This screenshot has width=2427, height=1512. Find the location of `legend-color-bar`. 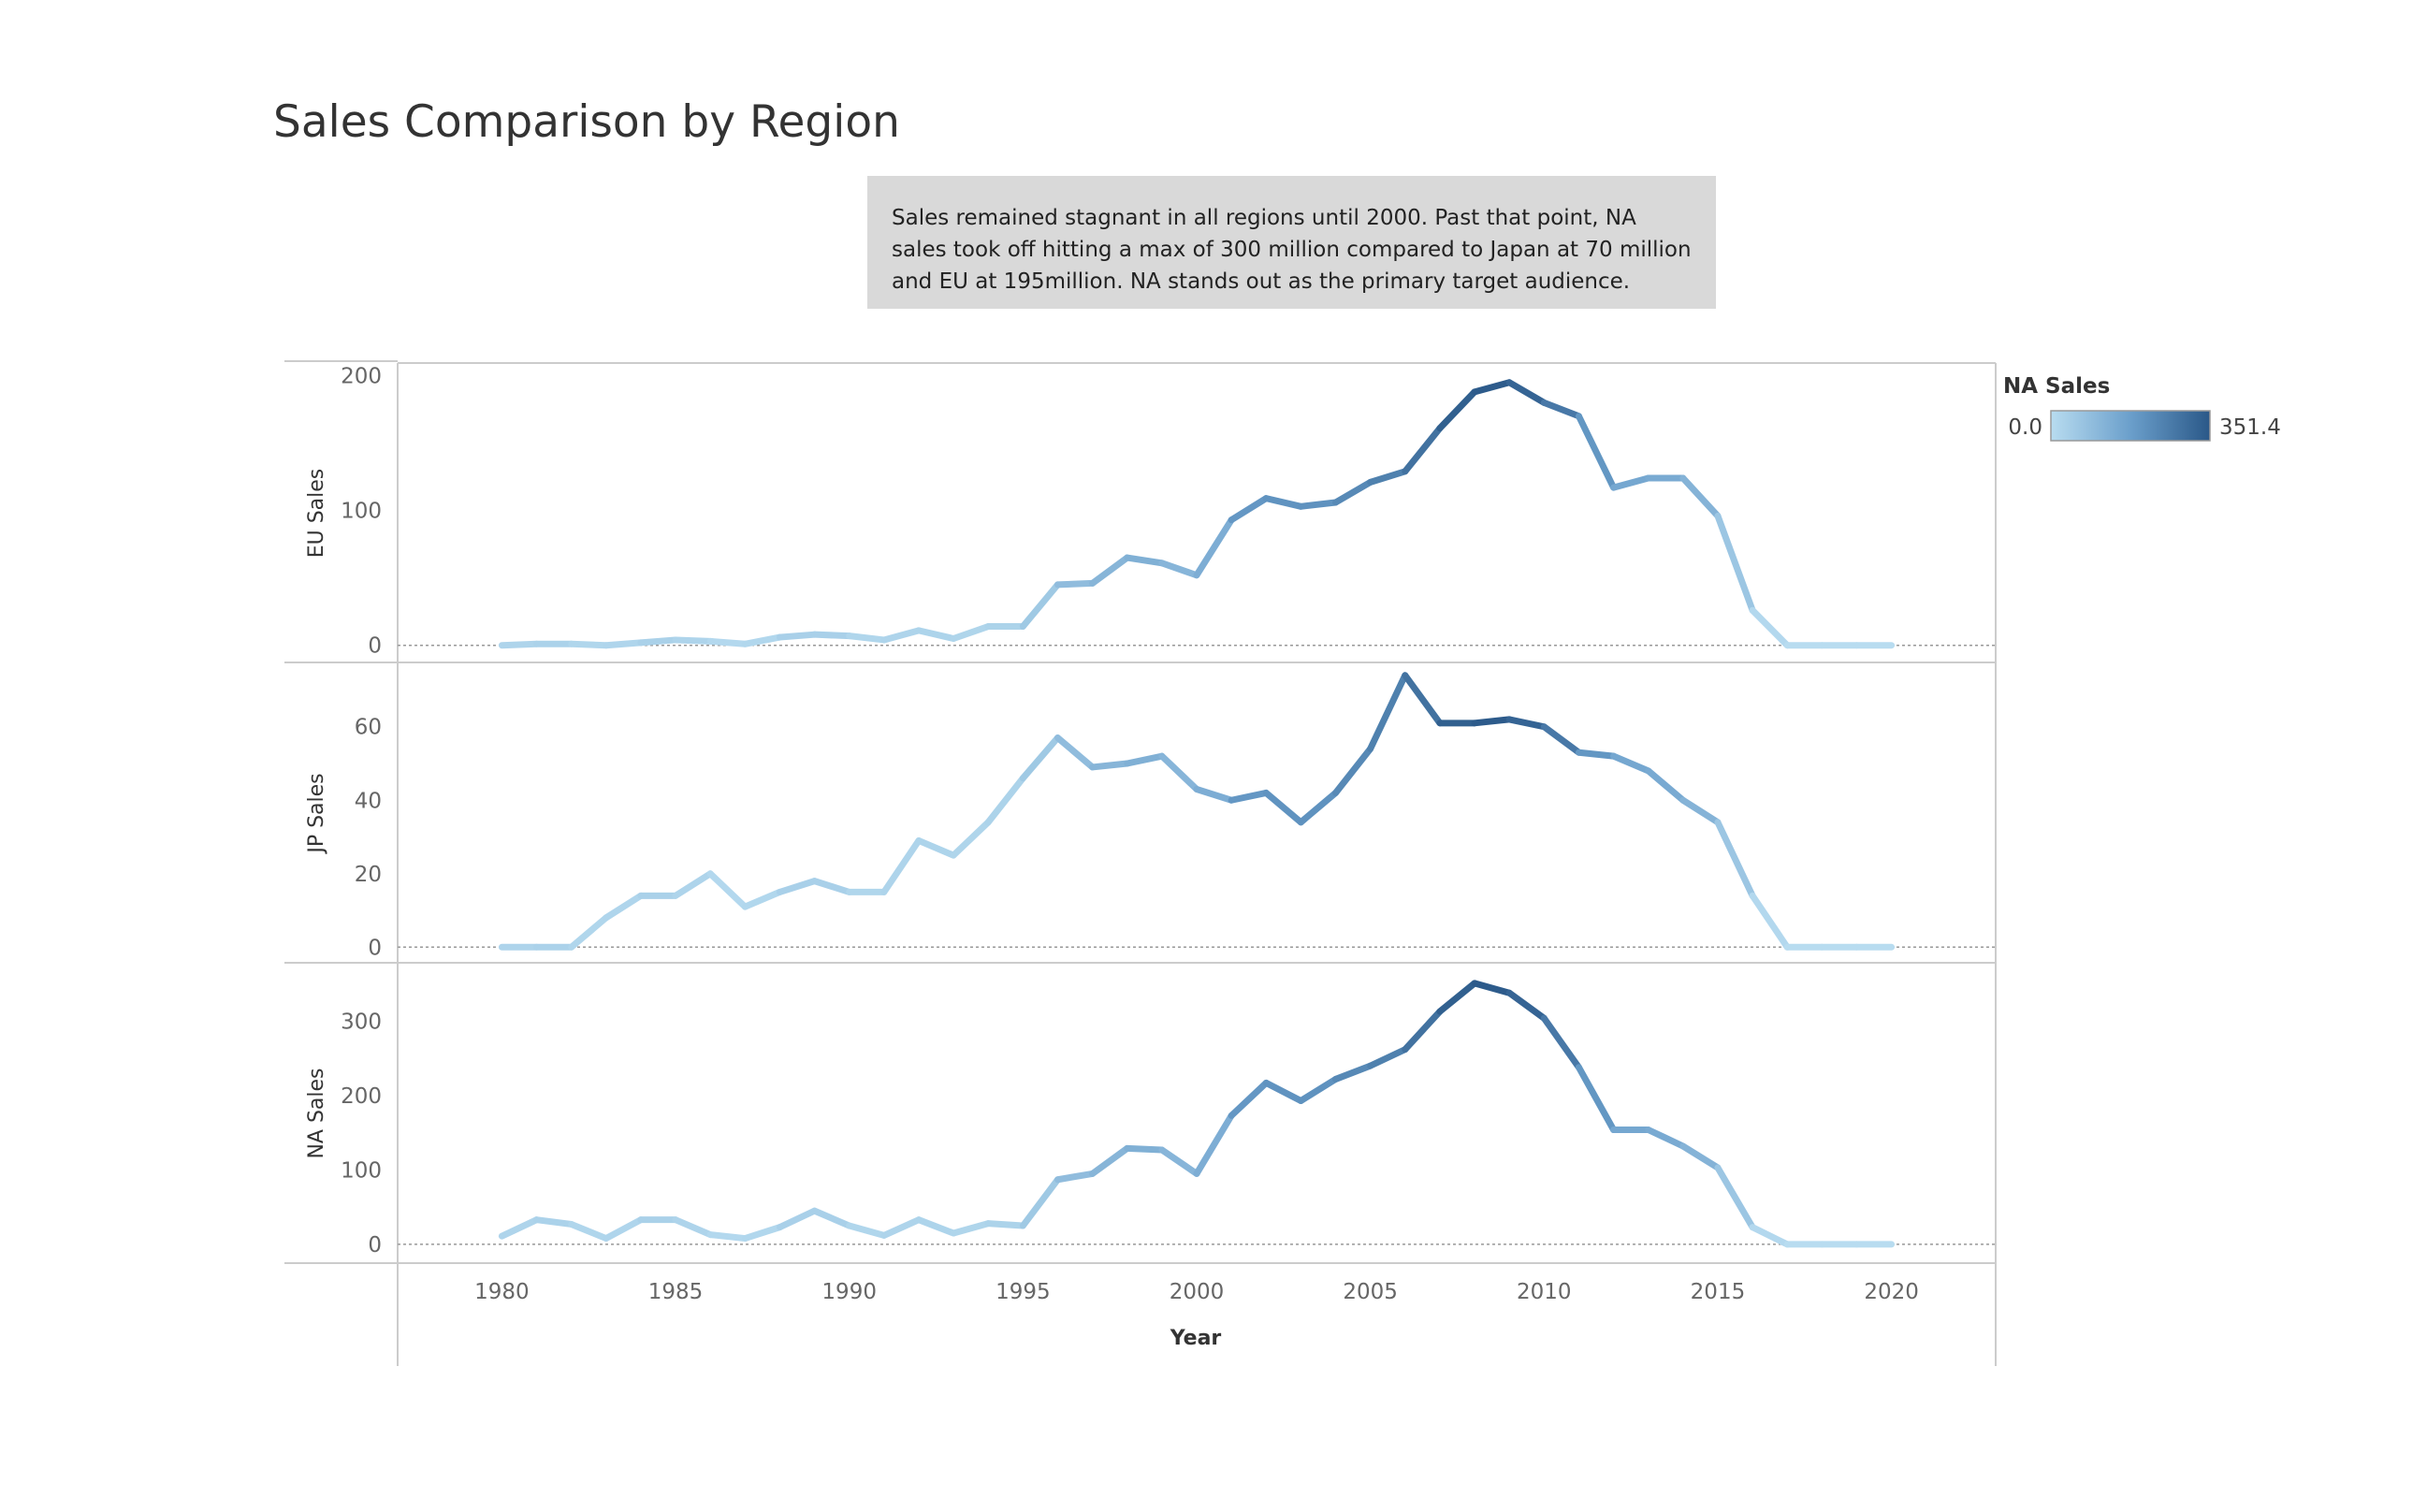

legend-color-bar is located at coordinates (2131, 426).